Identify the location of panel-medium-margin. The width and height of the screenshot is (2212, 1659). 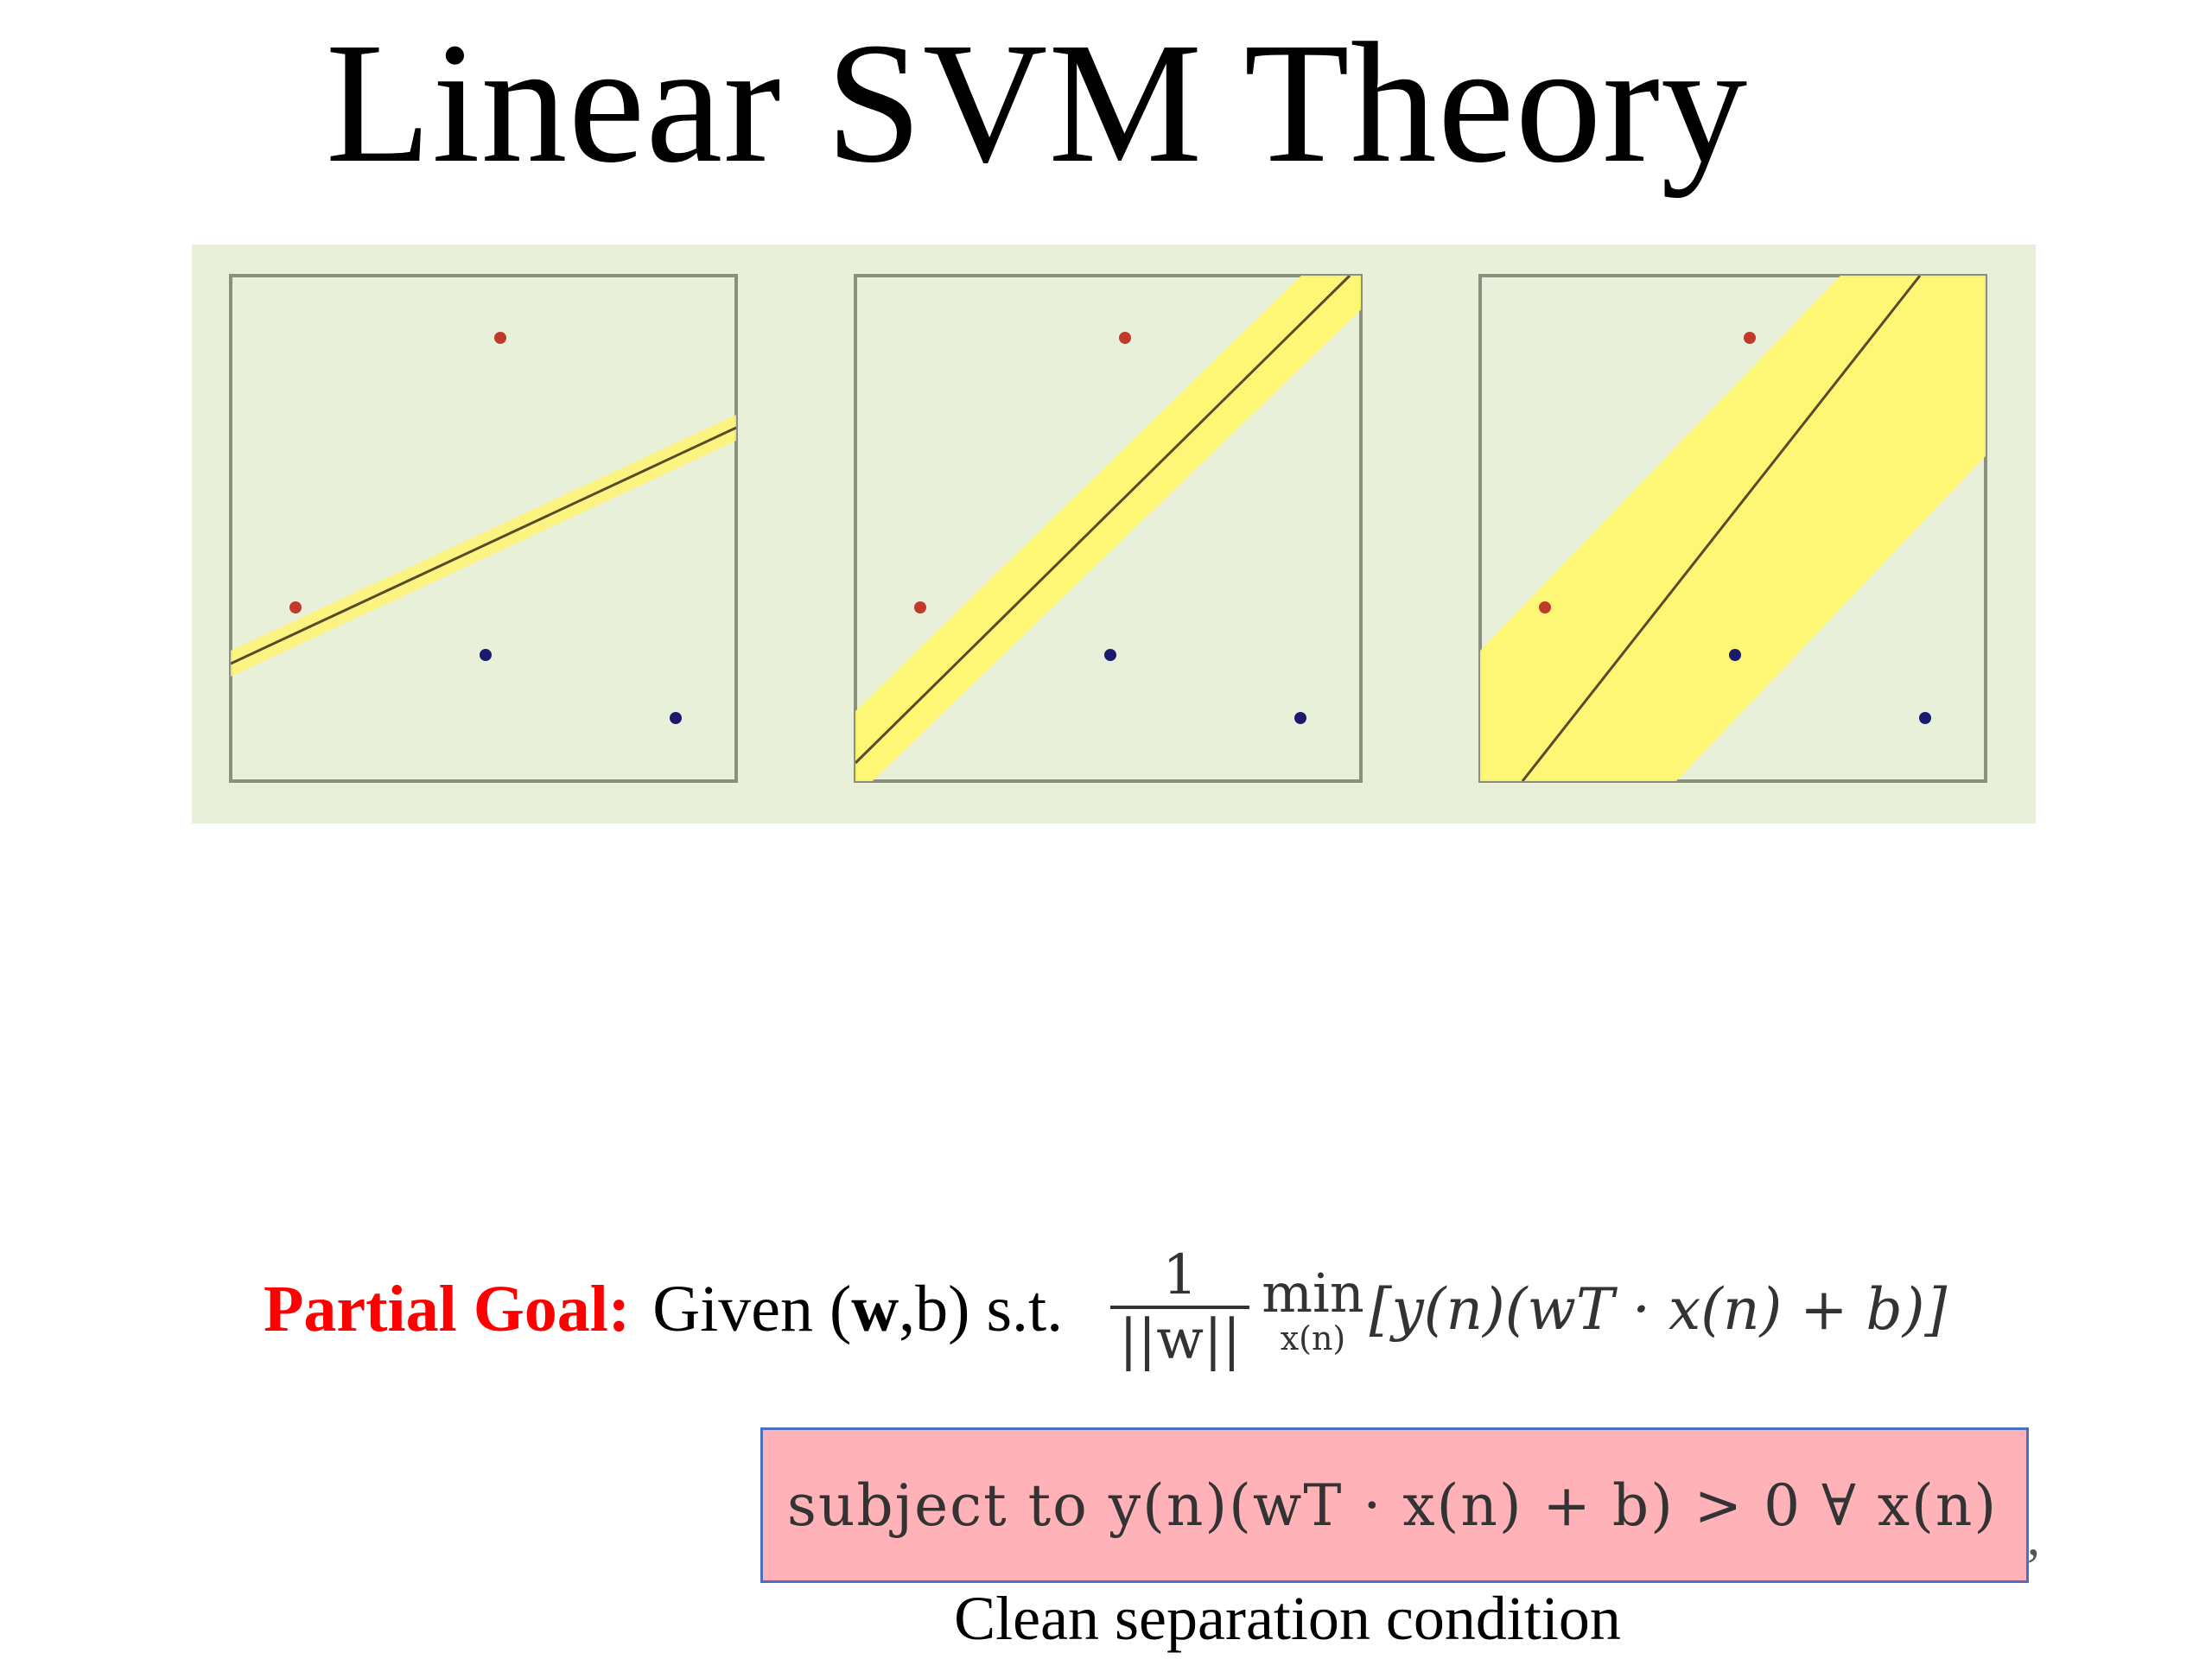
(1108, 528).